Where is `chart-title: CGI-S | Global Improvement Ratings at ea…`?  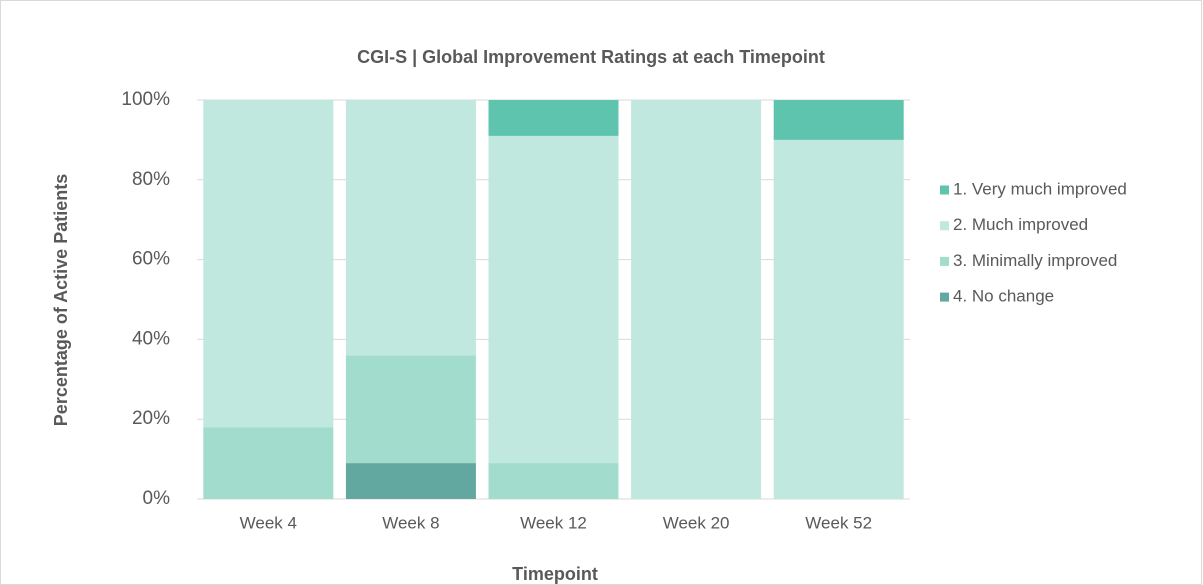 chart-title: CGI-S | Global Improvement Ratings at ea… is located at coordinates (591, 57).